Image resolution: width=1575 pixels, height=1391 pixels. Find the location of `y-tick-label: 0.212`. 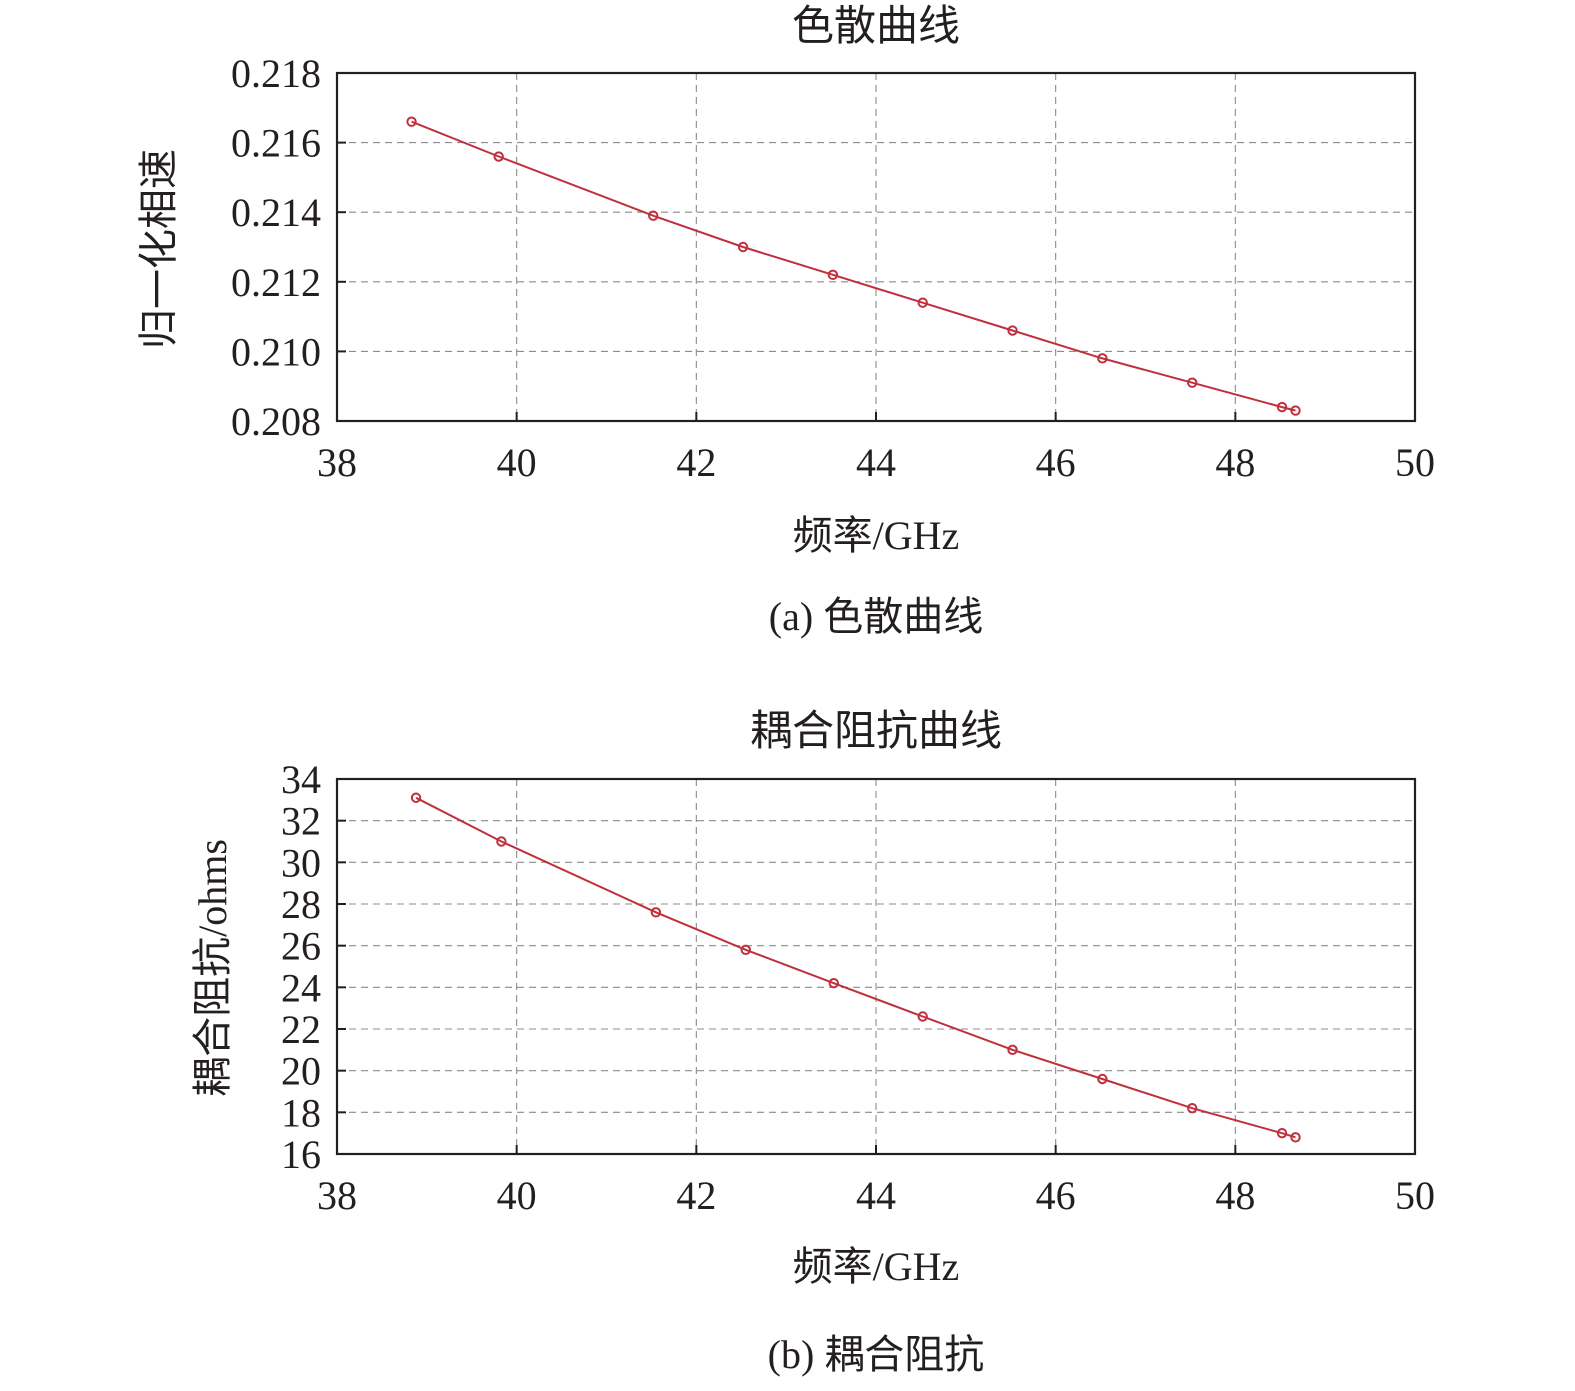

y-tick-label: 0.212 is located at coordinates (276, 282).